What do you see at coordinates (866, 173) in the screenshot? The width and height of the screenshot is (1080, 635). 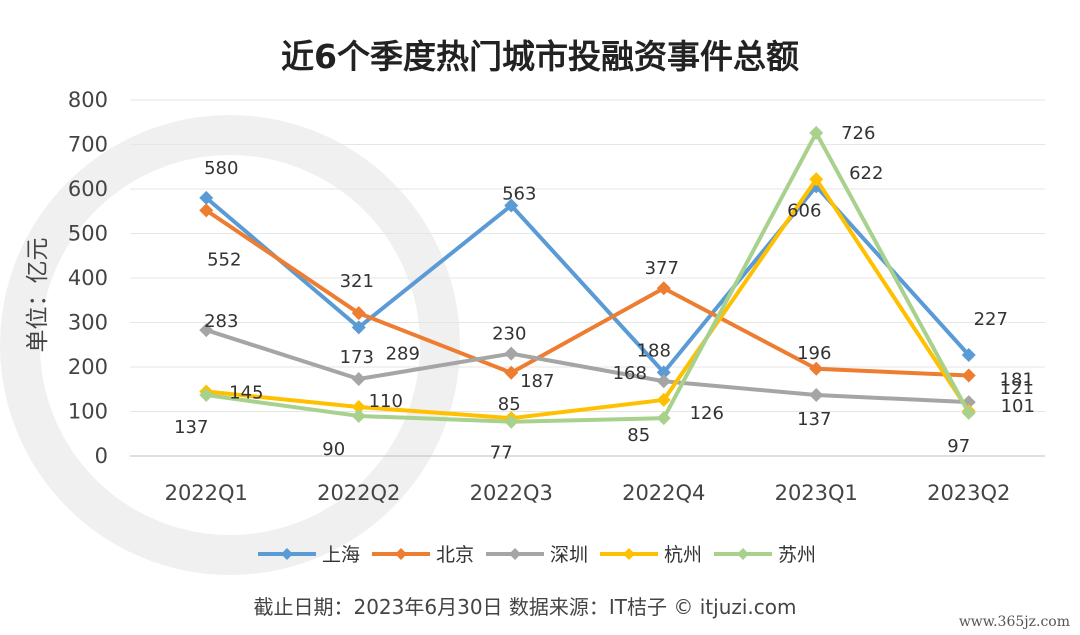 I see `data-label: 622` at bounding box center [866, 173].